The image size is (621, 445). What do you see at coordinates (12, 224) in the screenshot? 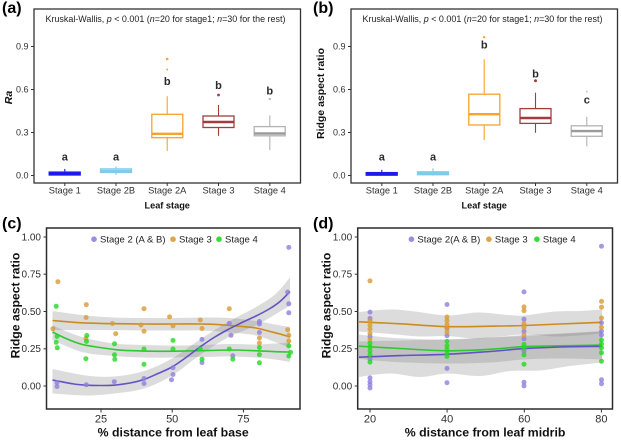
I see `svg-text: (c)` at bounding box center [12, 224].